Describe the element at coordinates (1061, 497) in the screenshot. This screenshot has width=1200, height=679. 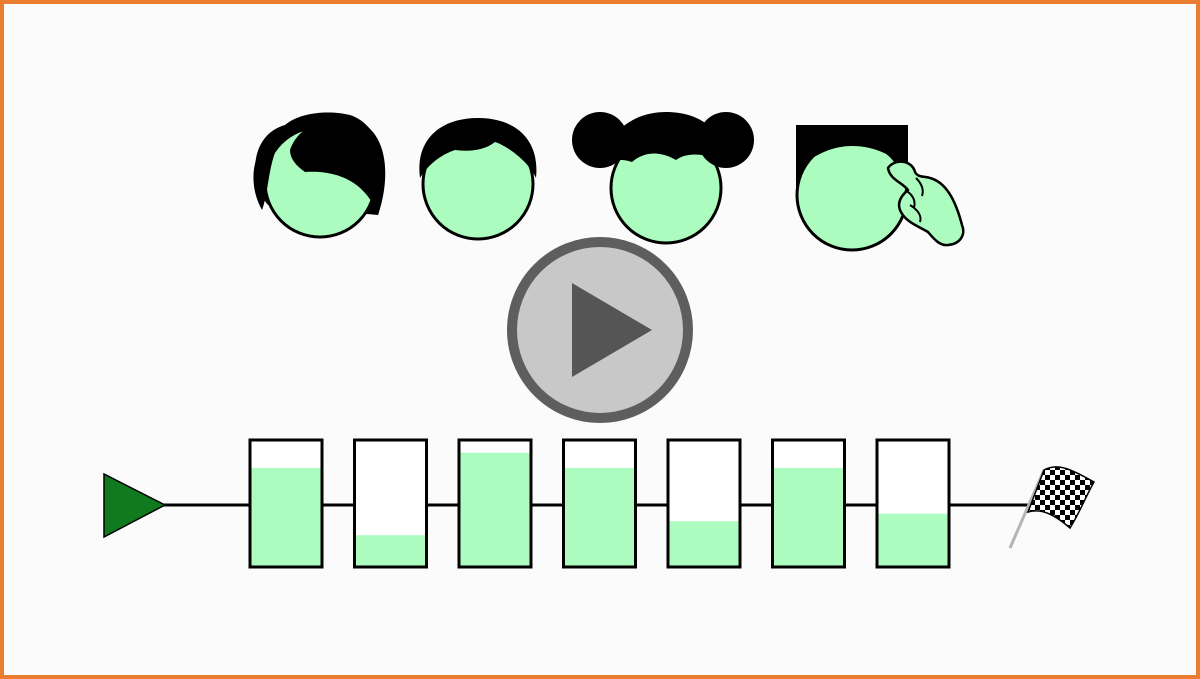
I see `flag-cloth` at that location.